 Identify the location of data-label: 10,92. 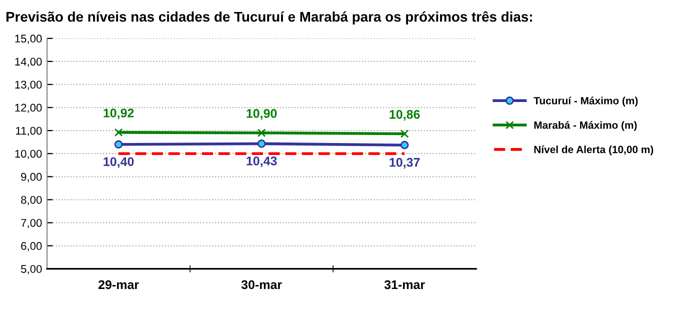
(119, 114).